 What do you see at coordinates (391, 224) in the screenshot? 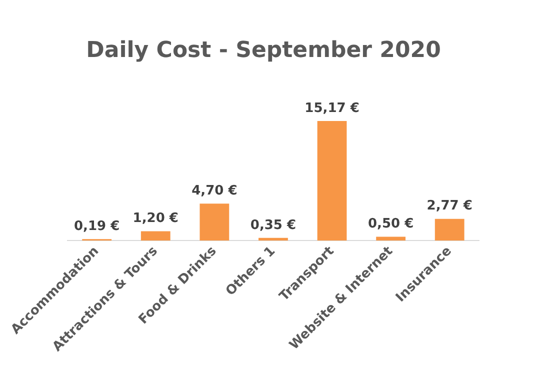
I see `data-label: 0,50 €` at bounding box center [391, 224].